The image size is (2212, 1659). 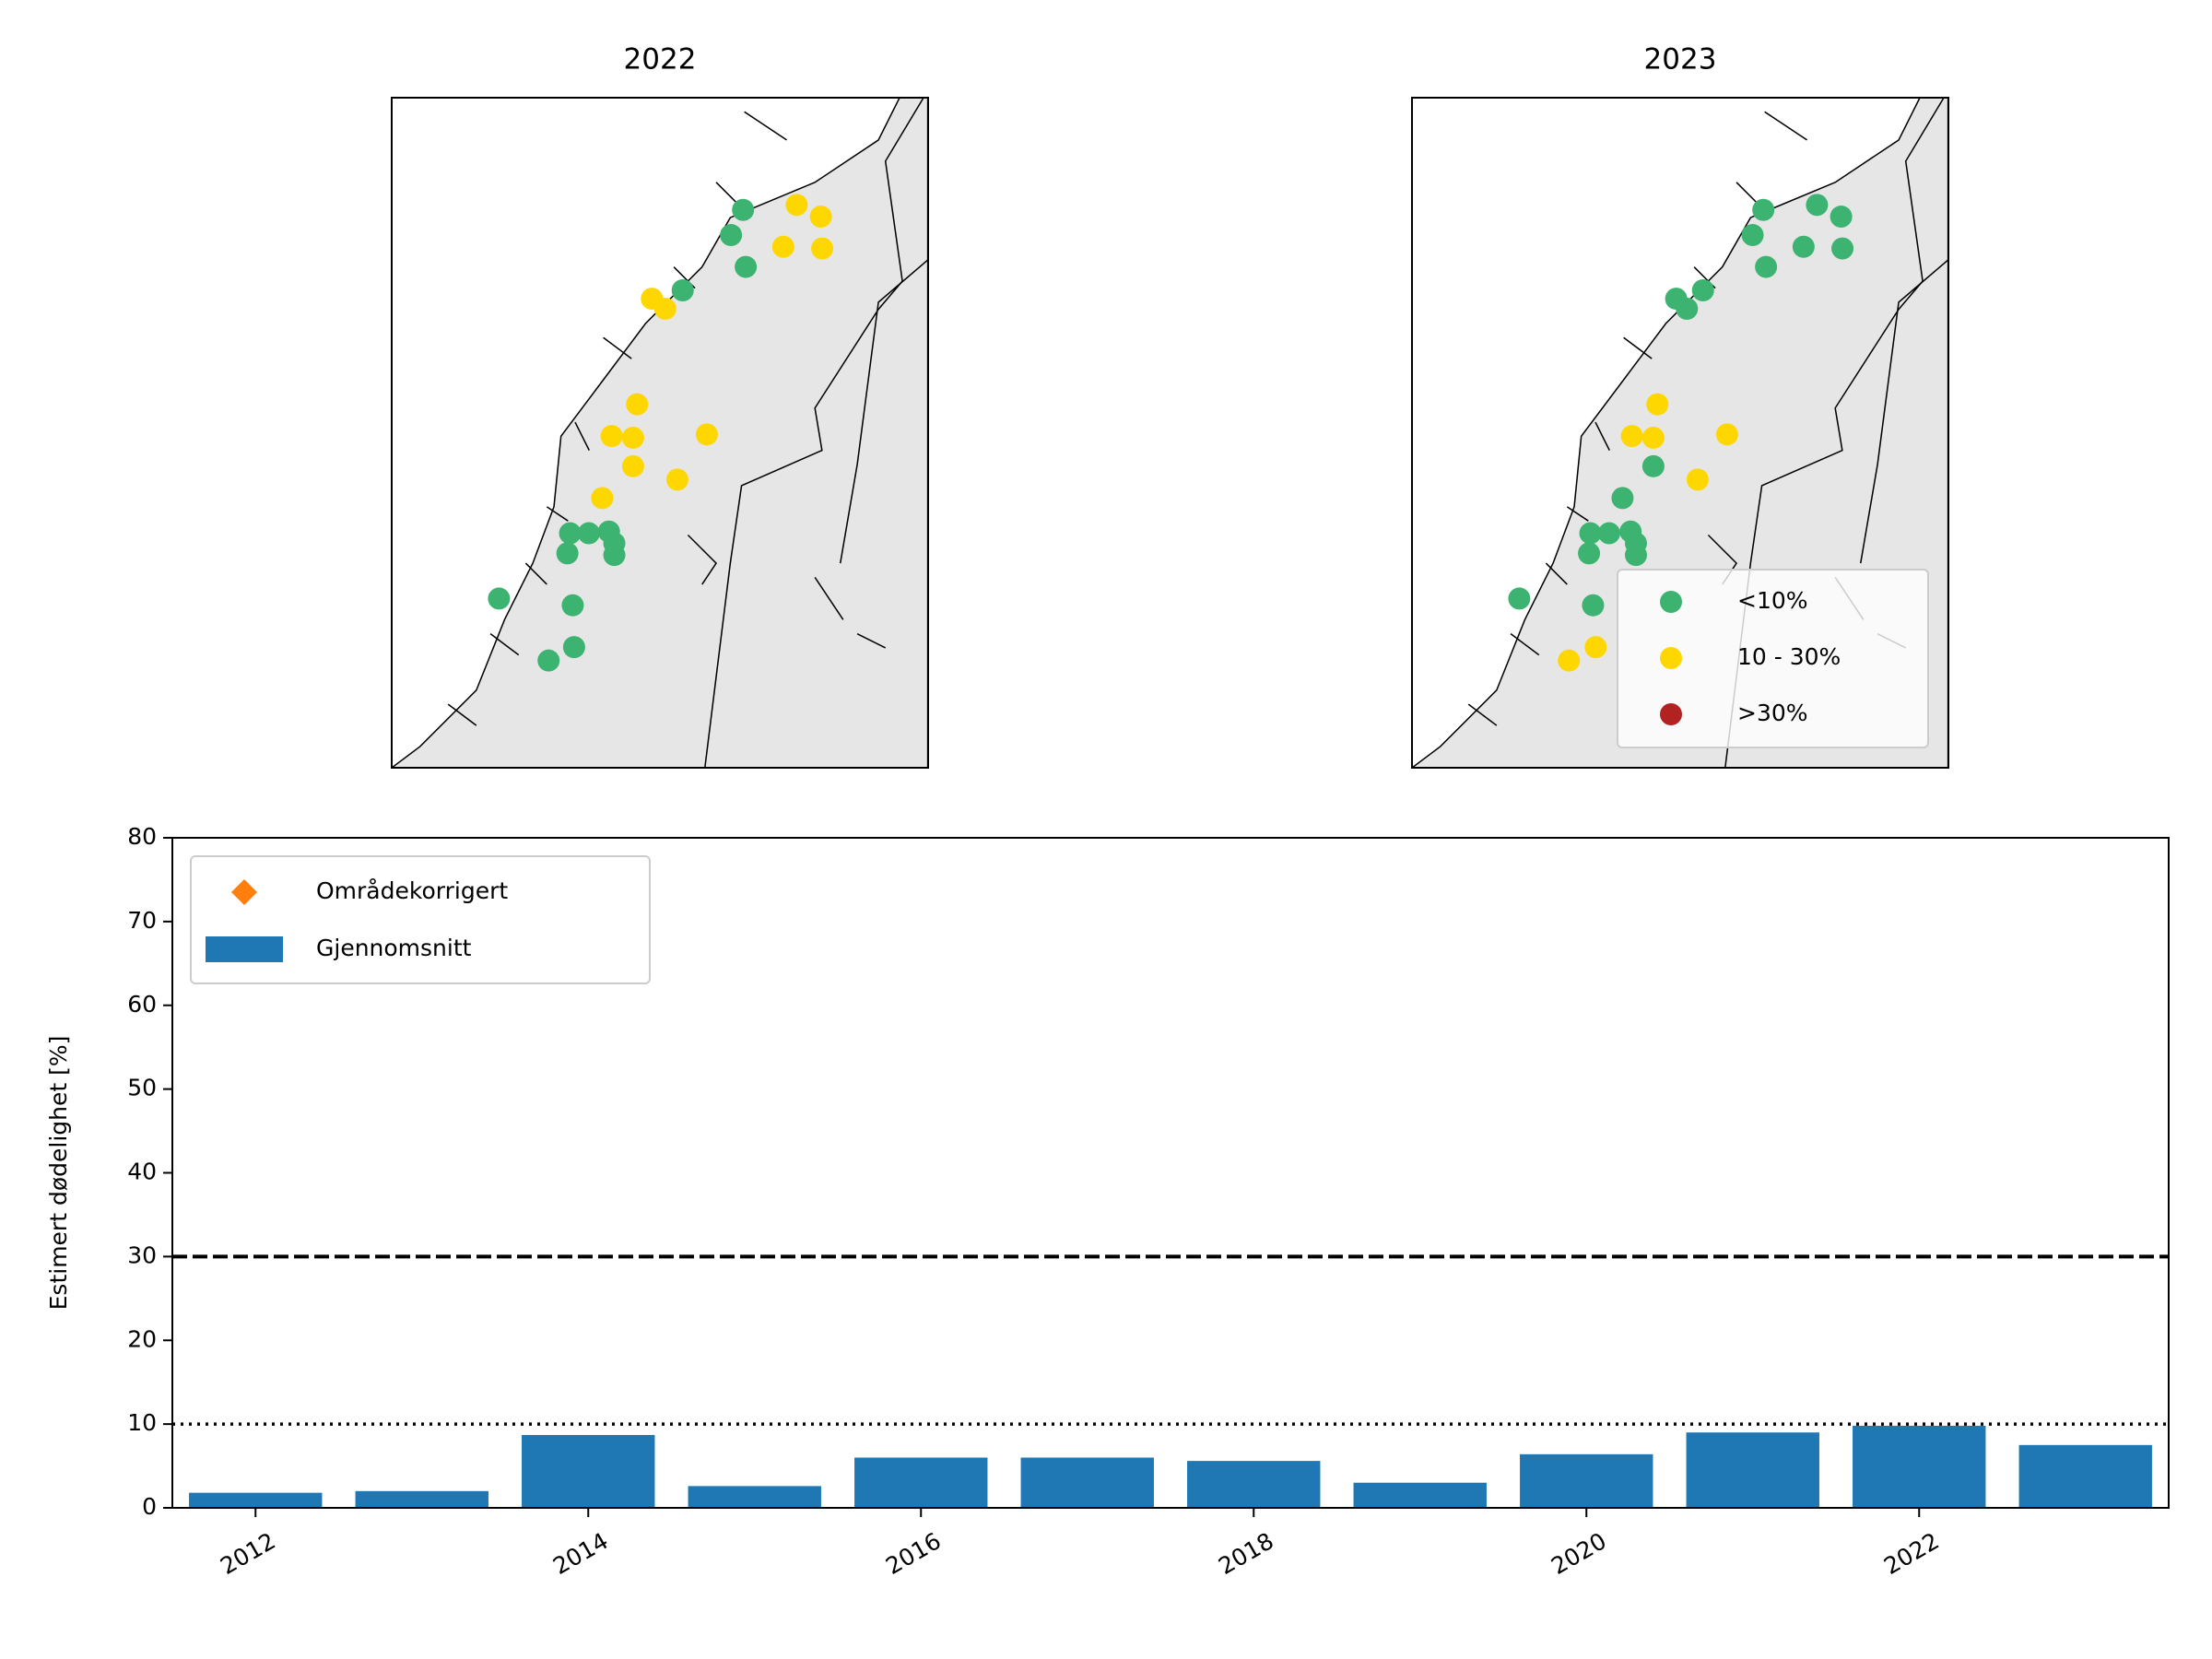 I want to click on y-axis-label: Estimert dødelighet [%], so click(x=58, y=1173).